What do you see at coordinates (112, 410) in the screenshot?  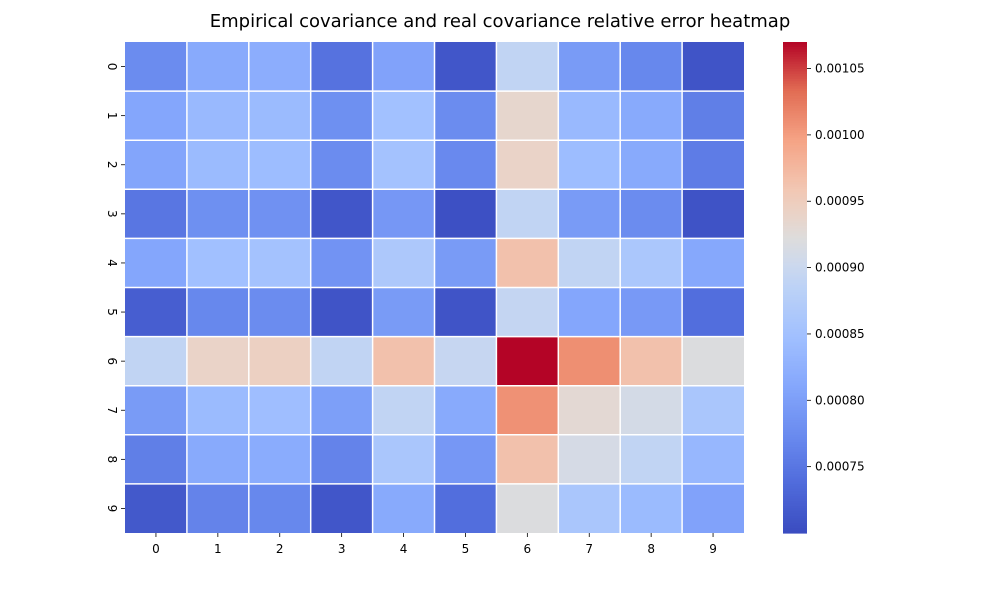 I see `y-tick-label: 7` at bounding box center [112, 410].